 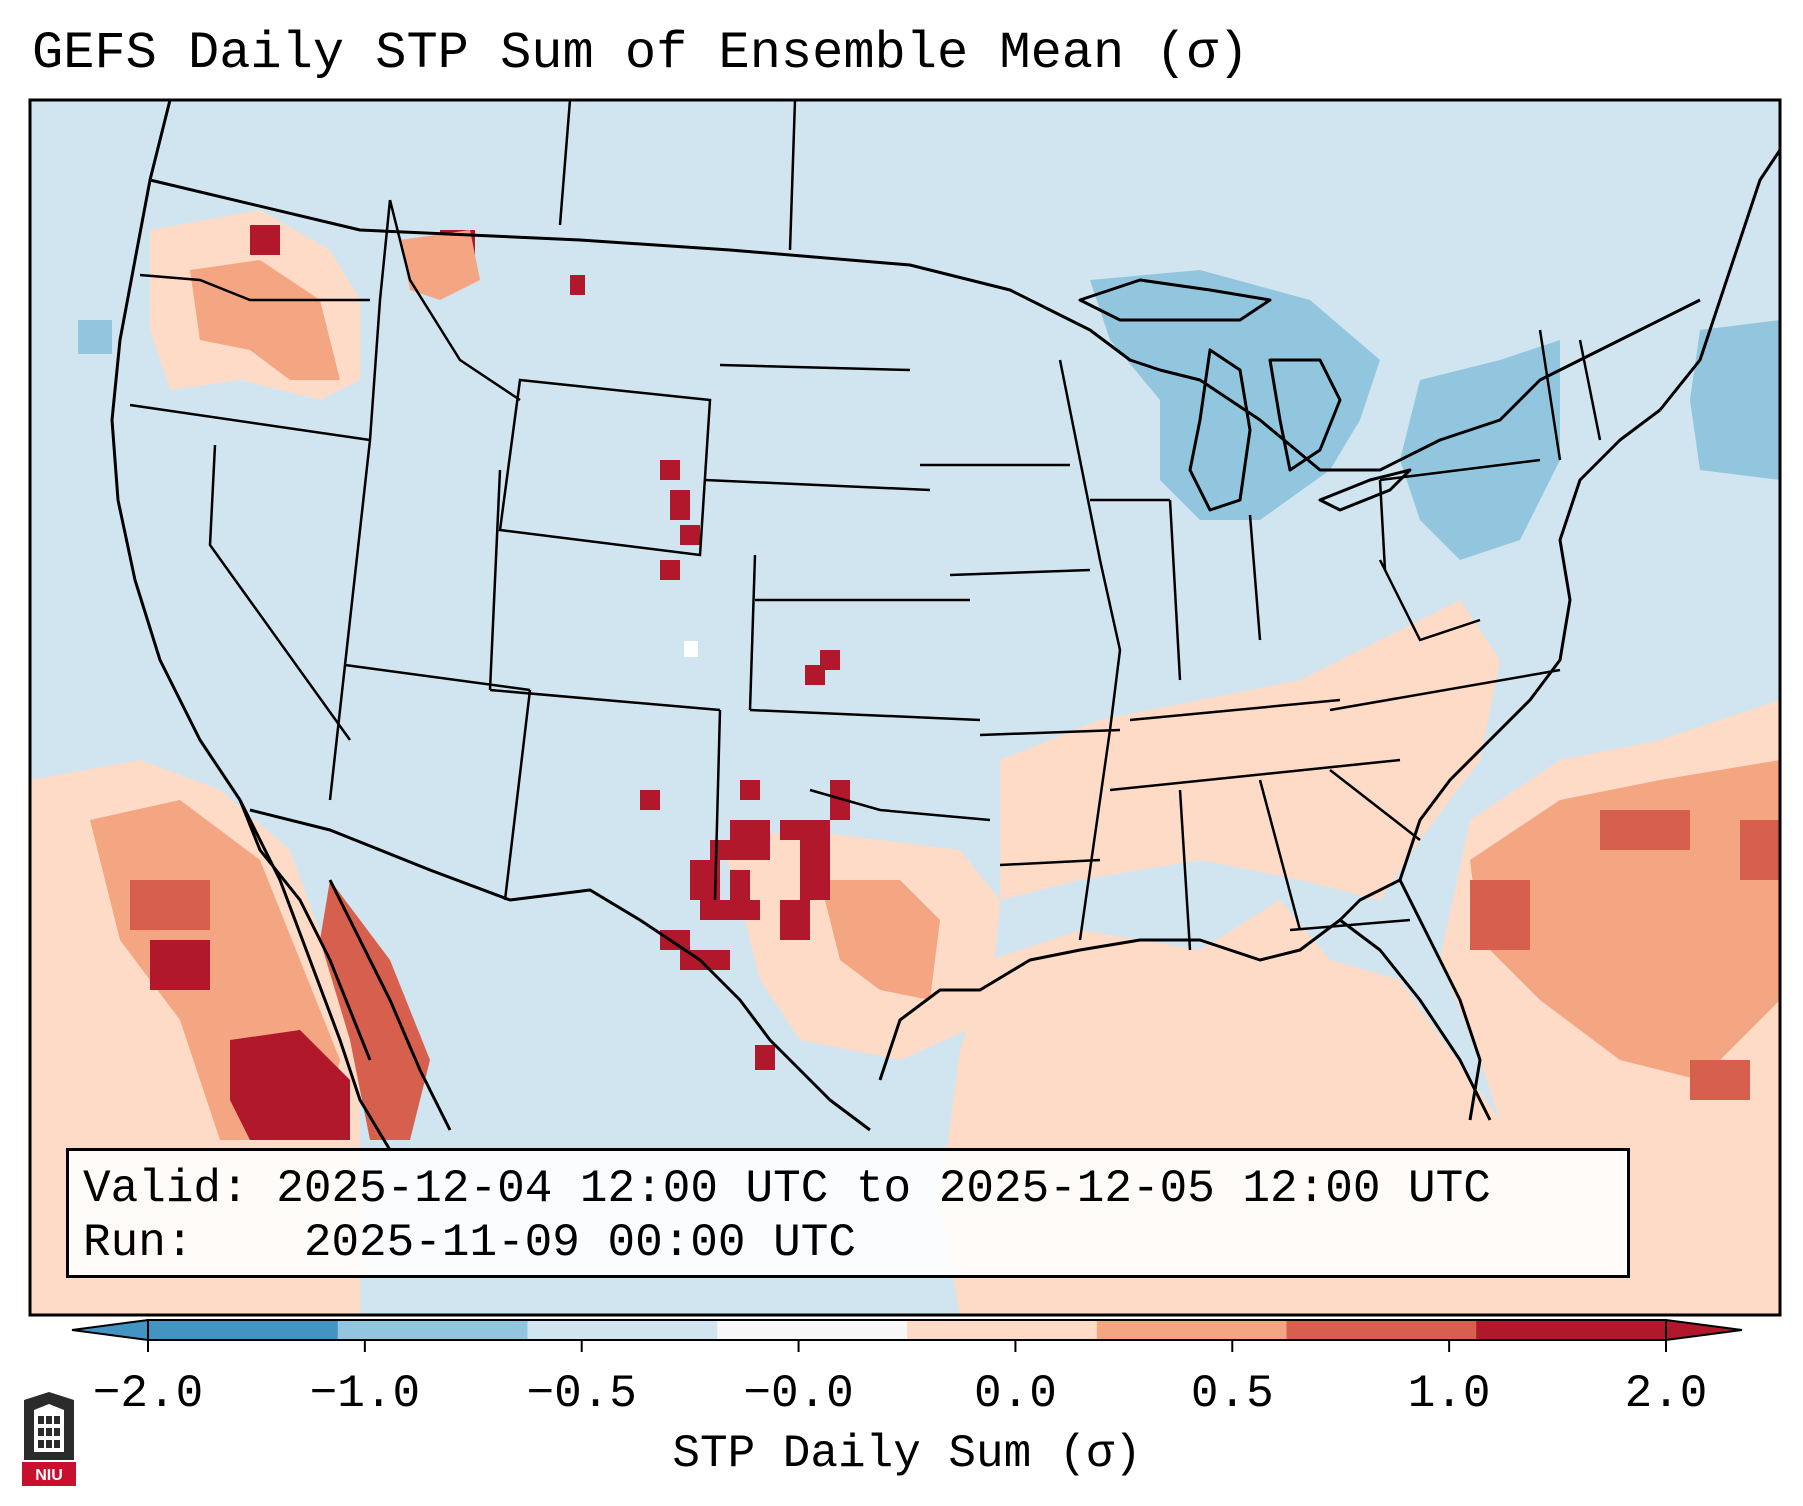 What do you see at coordinates (1445, 690) in the screenshot?
I see `border-nc-va` at bounding box center [1445, 690].